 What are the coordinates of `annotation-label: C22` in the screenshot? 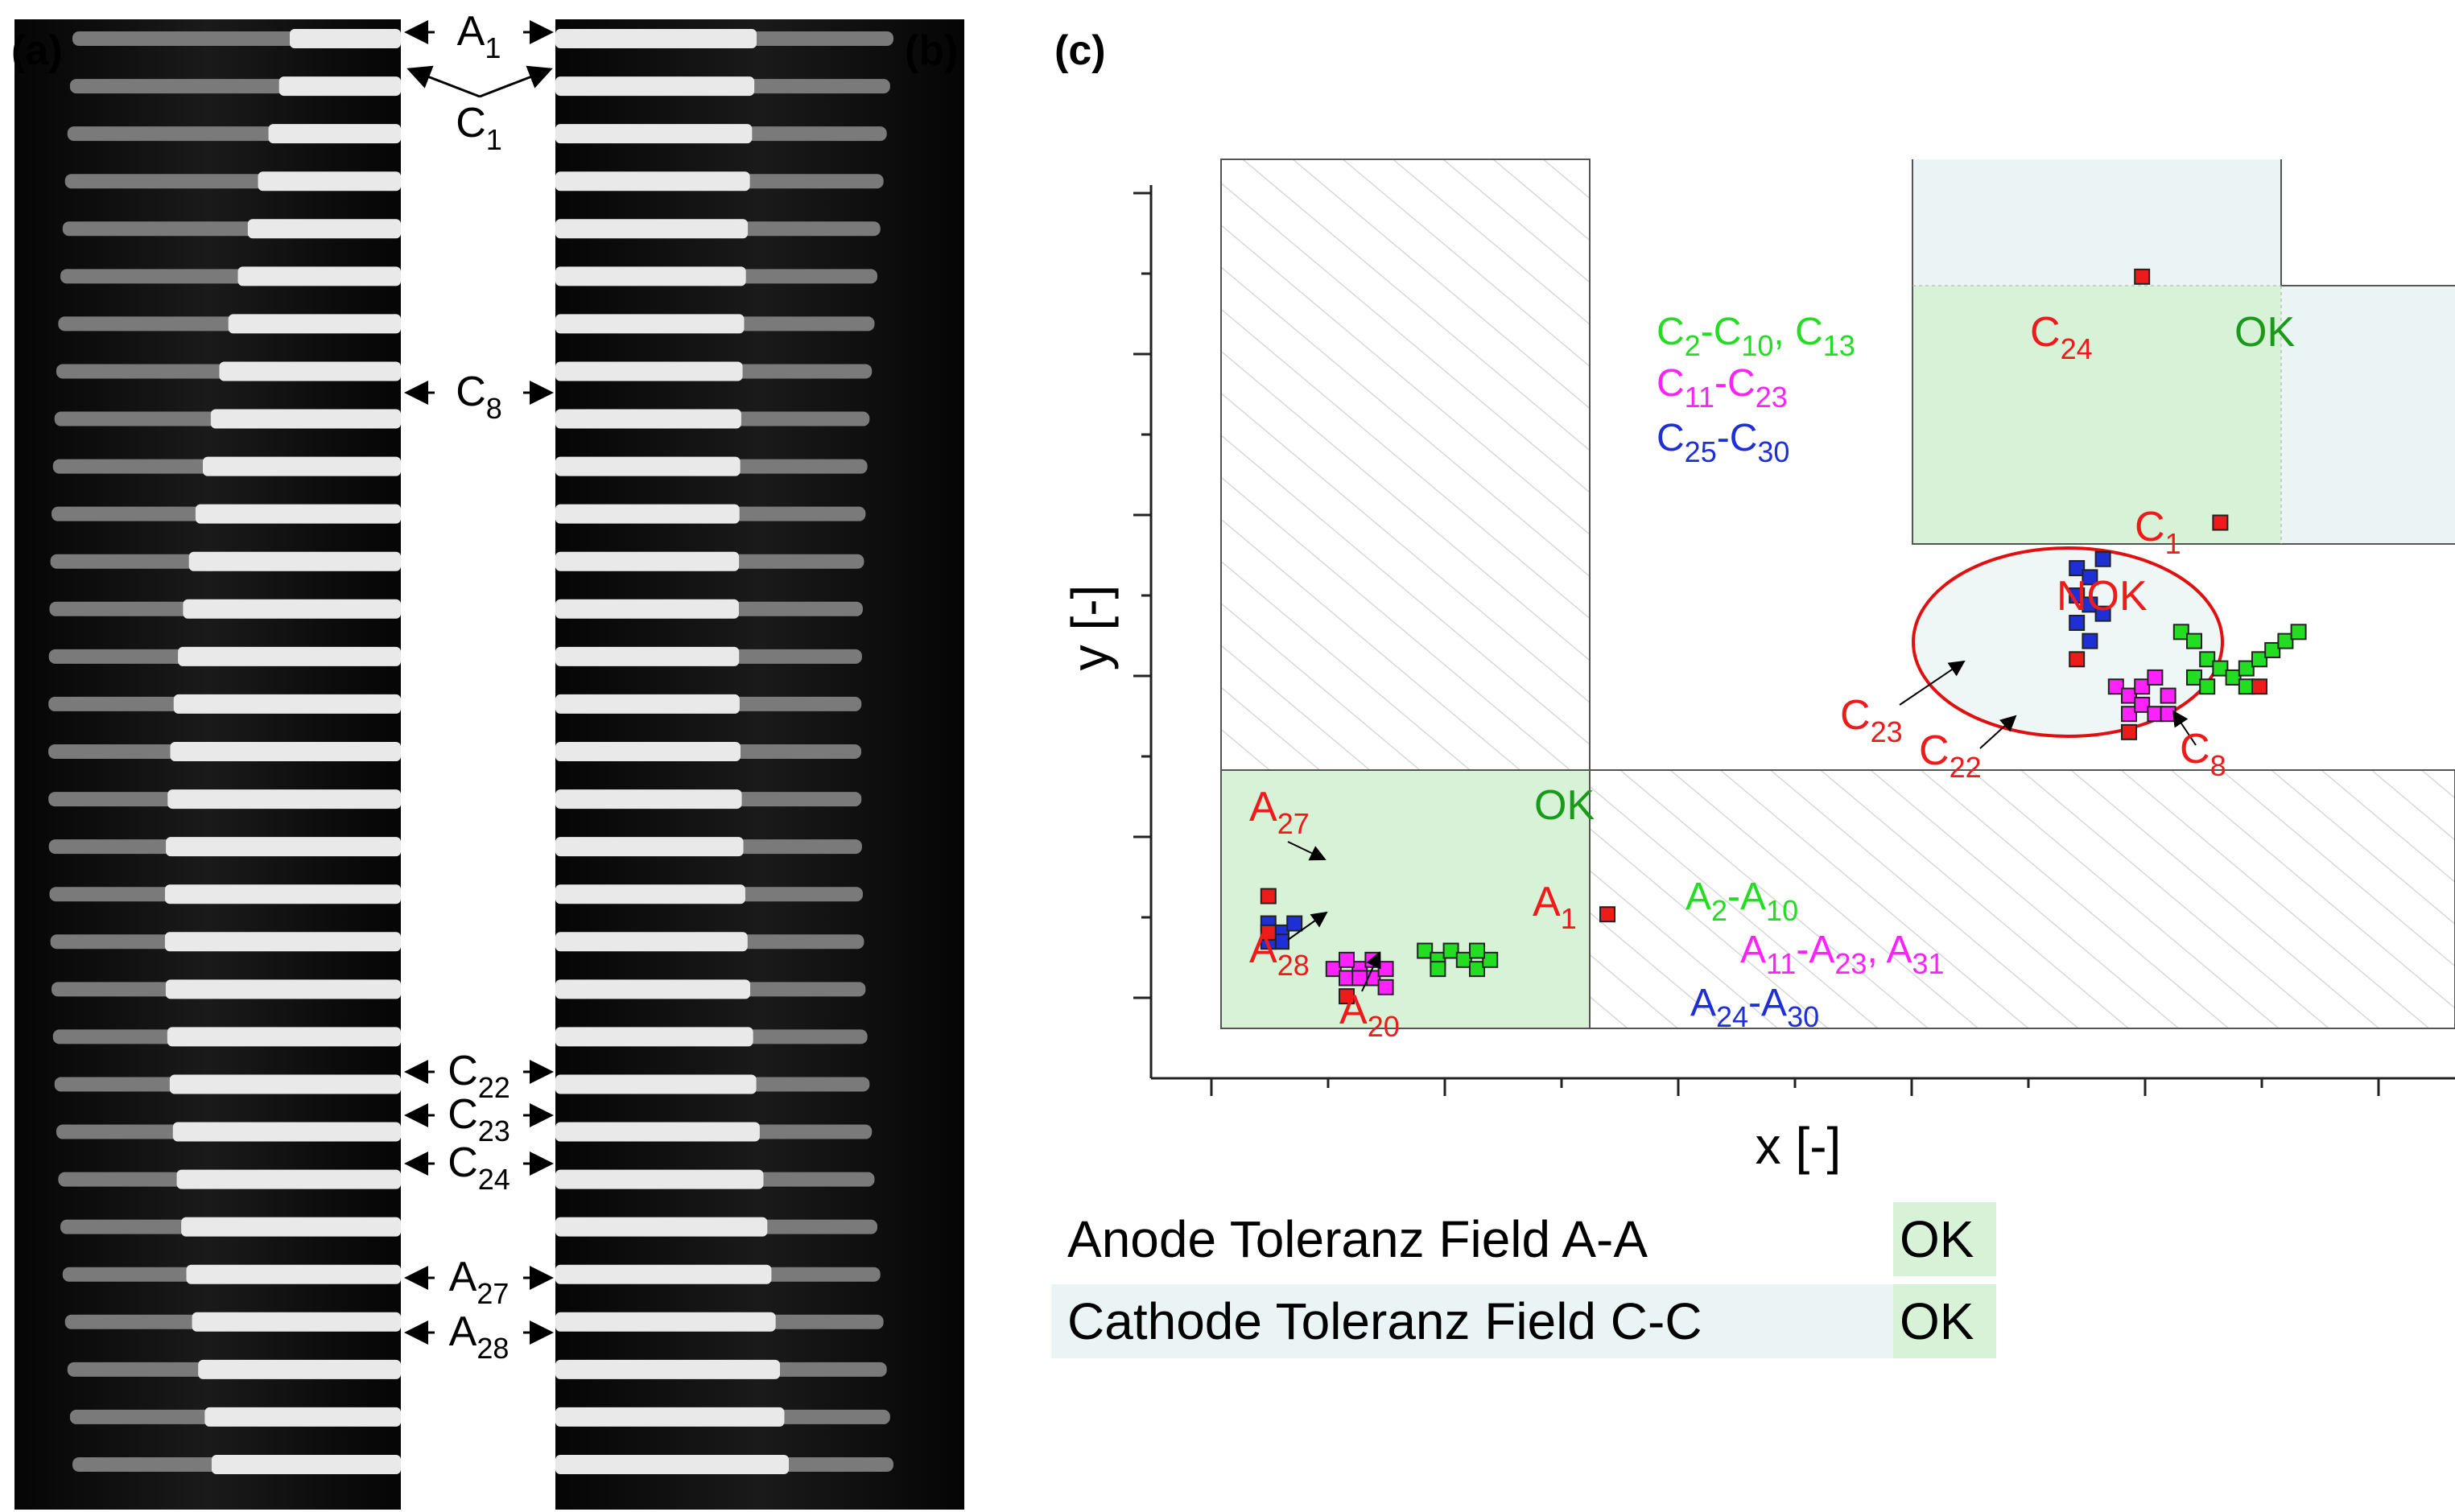 It's located at (1950, 755).